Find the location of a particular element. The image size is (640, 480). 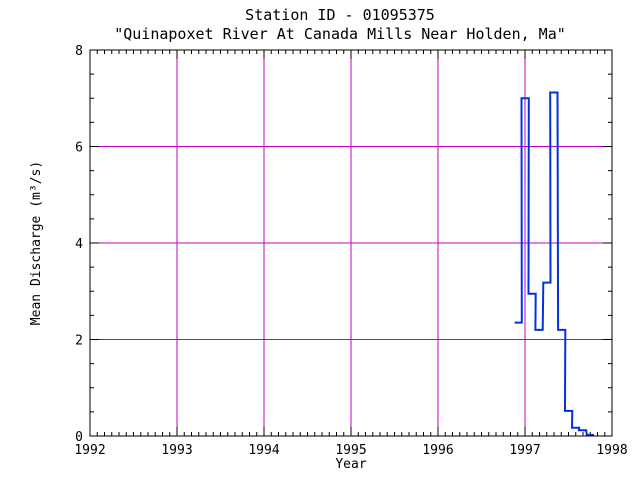

x-tick-label: 1992 is located at coordinates (89, 450).